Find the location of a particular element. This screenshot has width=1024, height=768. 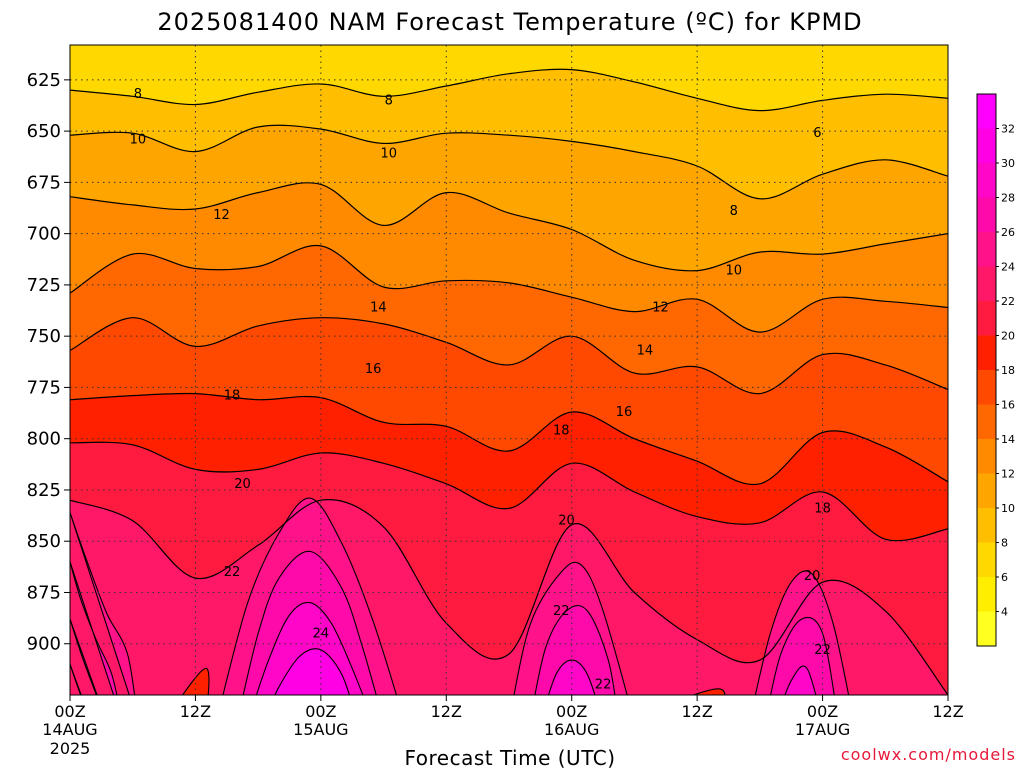

colorbar-tick-30: 30 is located at coordinates (1008, 163).